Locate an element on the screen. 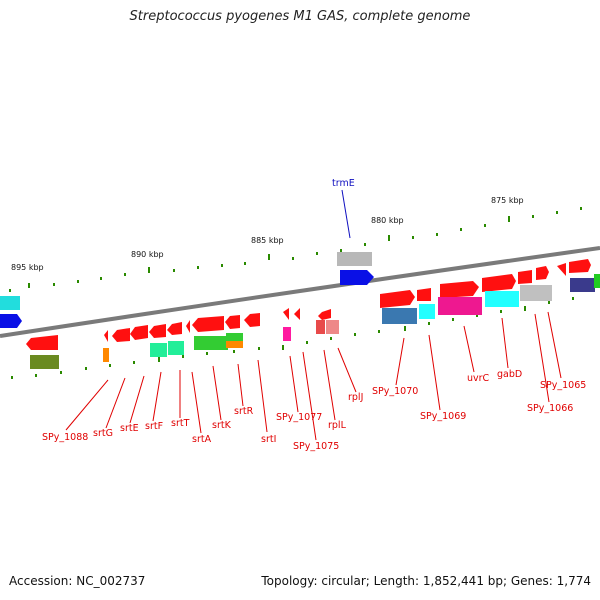 This screenshot has height=600, width=600. gene-label-SPy_1075: SPy_1075 is located at coordinates (316, 446).